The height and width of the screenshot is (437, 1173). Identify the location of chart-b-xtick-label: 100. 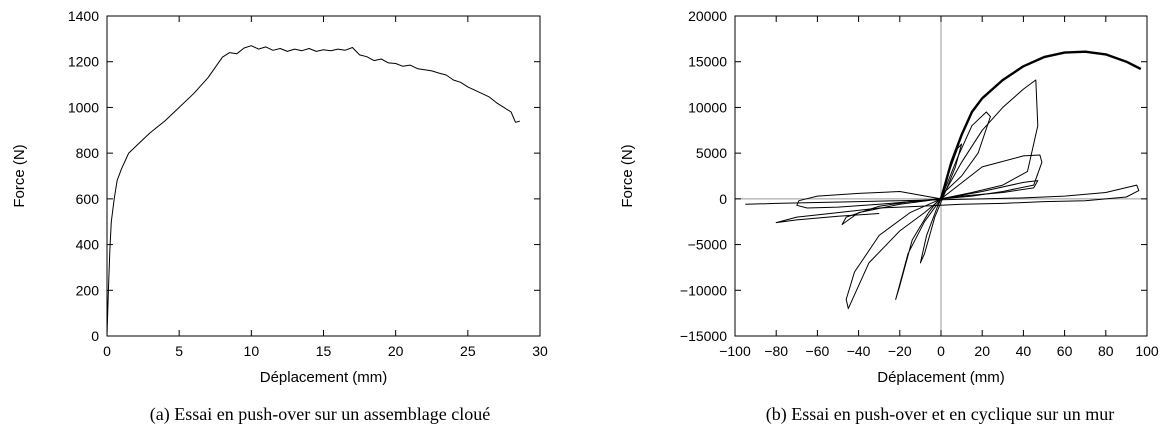
(1147, 351).